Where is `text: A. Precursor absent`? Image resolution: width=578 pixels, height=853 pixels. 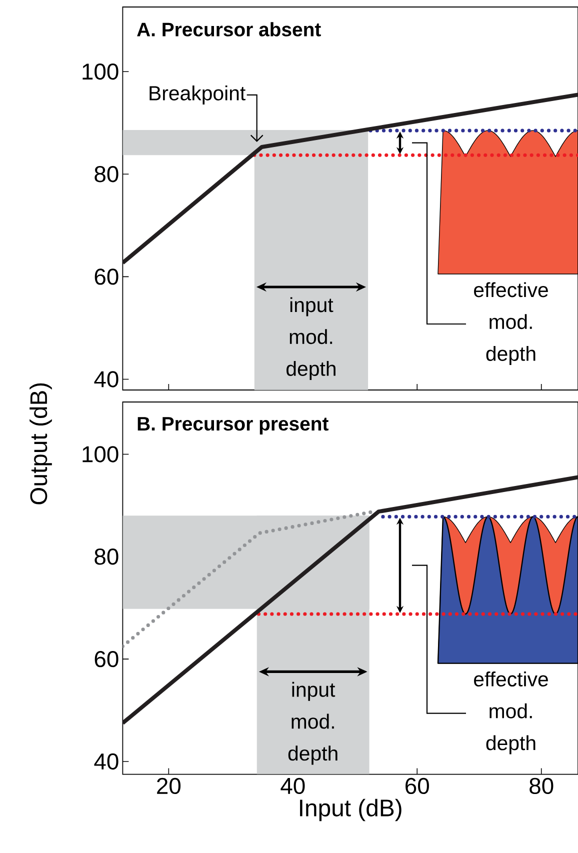 text: A. Precursor absent is located at coordinates (229, 29).